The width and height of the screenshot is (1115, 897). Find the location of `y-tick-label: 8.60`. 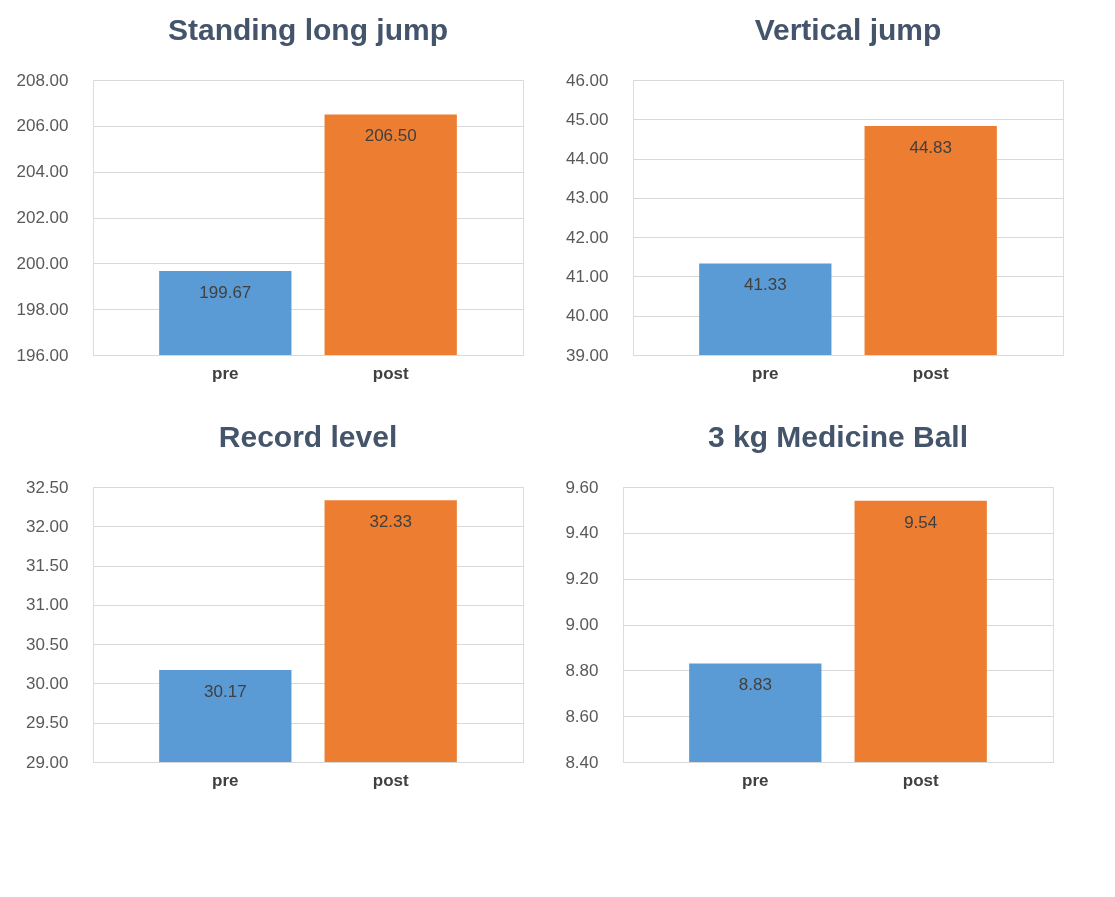

y-tick-label: 8.60 is located at coordinates (582, 716).